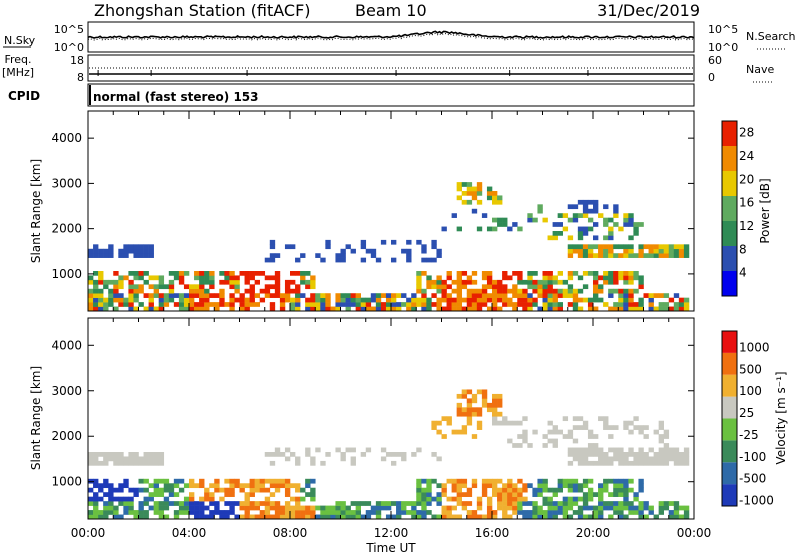 This screenshot has height=554, width=800. Describe the element at coordinates (750, 369) in the screenshot. I see `colorbar-tick-label: 500` at that location.